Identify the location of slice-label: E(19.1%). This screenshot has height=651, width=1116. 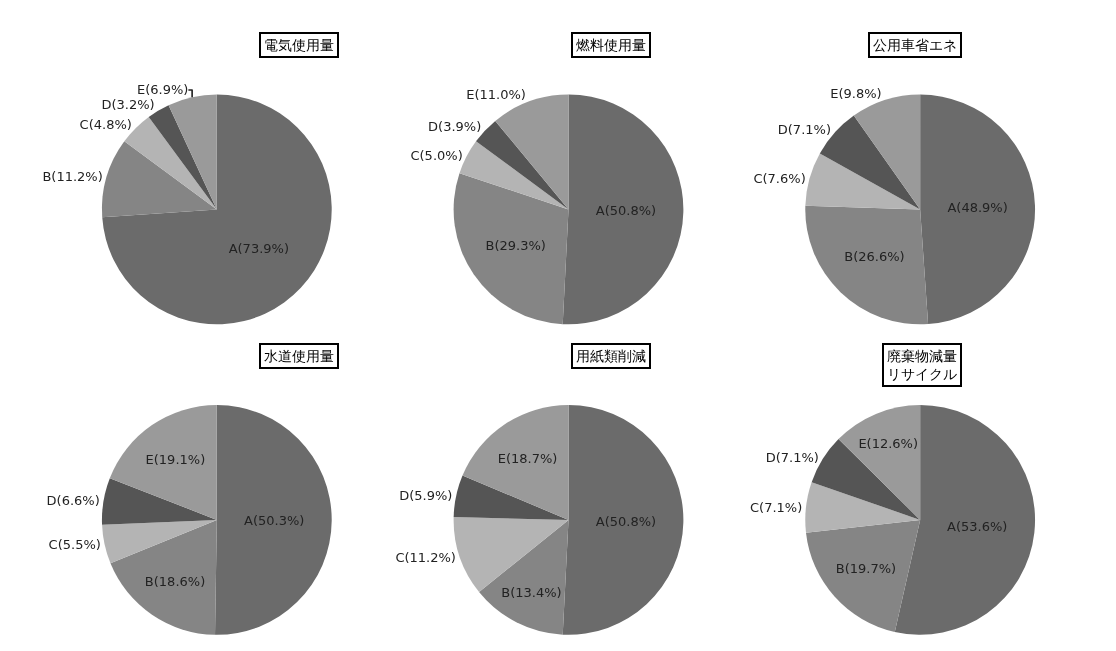
(175, 459).